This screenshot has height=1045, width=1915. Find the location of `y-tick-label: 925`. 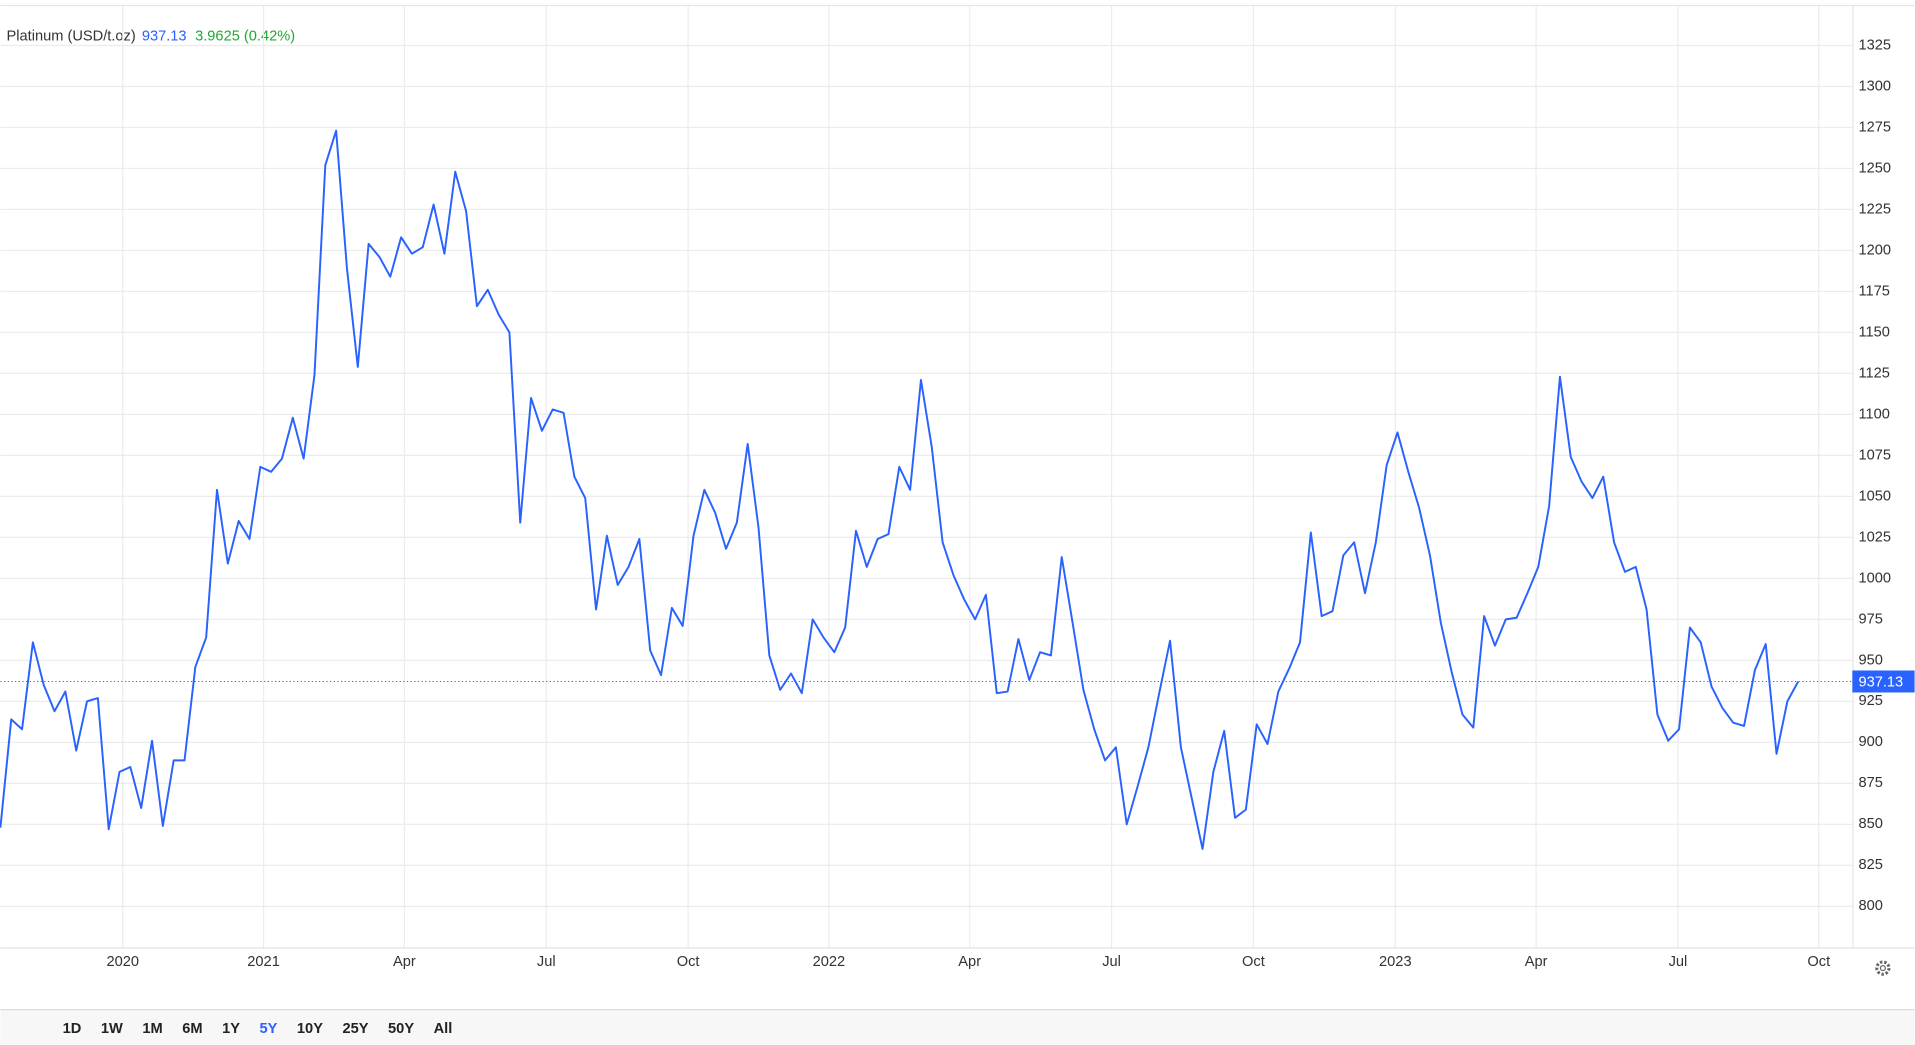

y-tick-label: 925 is located at coordinates (1870, 701).